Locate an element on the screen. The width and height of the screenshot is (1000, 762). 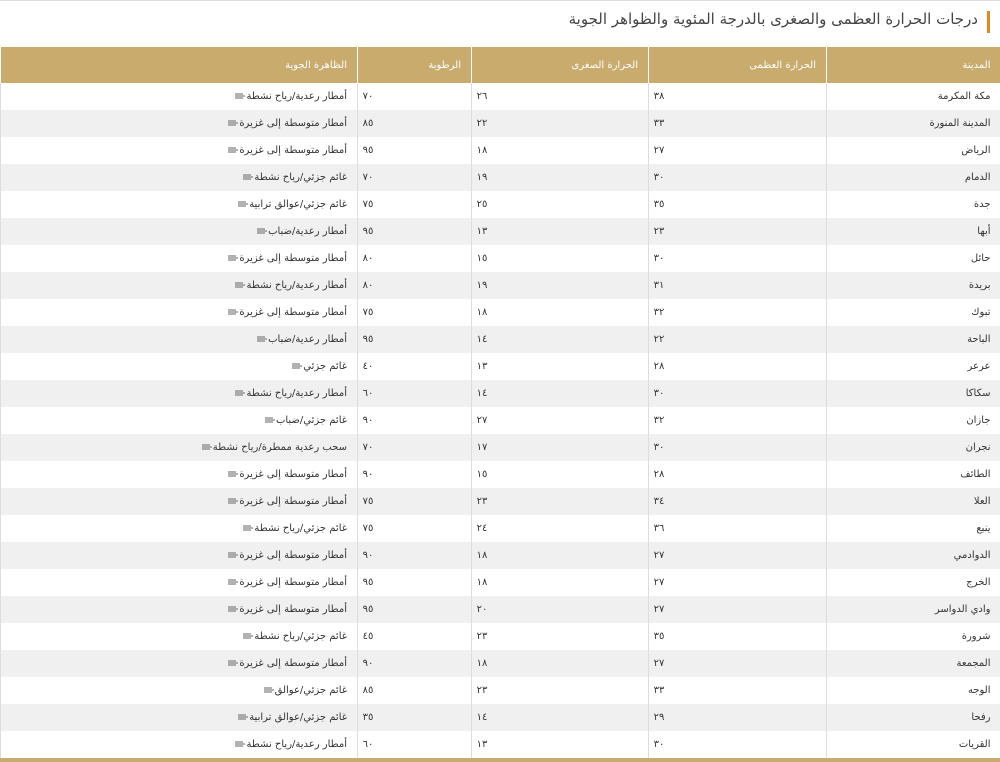
cell-text: أمطار رعدية/رياح نشطة is located at coordinates (296, 393).